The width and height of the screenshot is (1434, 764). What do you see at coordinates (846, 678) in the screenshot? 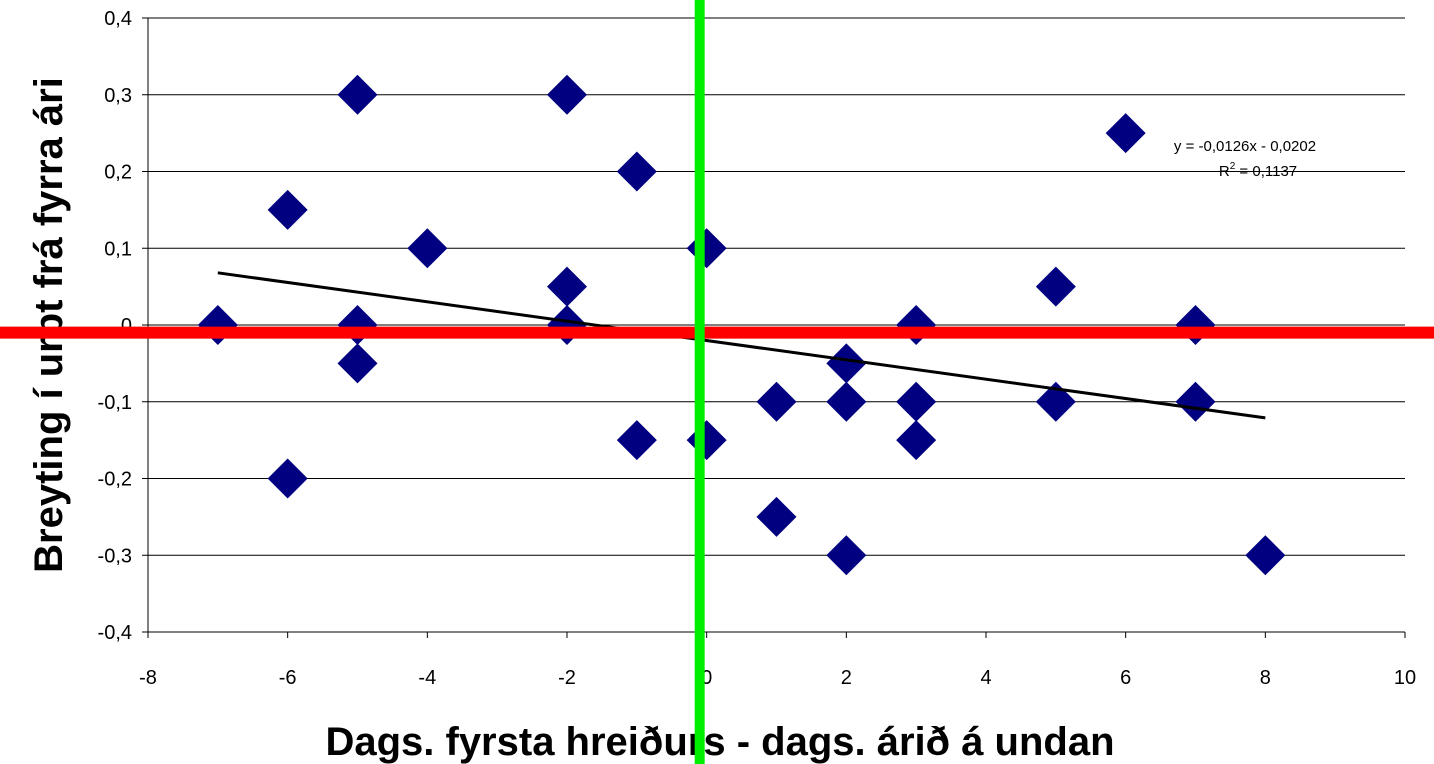
I see `x-tick-label: 2` at bounding box center [846, 678].